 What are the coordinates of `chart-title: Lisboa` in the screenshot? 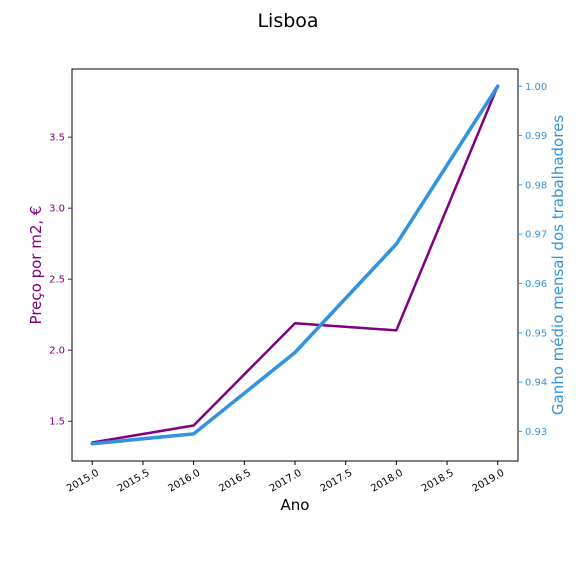 It's located at (287, 21).